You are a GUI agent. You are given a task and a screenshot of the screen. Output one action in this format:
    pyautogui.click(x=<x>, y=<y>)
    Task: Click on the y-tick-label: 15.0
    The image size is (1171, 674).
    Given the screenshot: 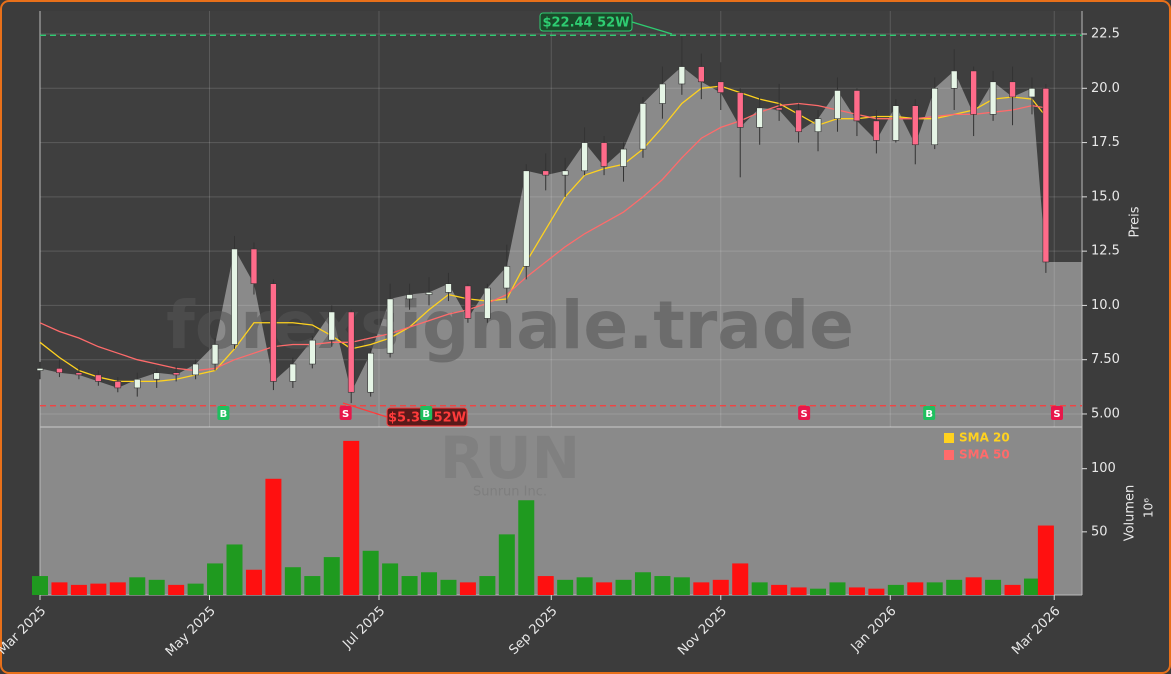 What is the action you would take?
    pyautogui.click(x=1105, y=196)
    